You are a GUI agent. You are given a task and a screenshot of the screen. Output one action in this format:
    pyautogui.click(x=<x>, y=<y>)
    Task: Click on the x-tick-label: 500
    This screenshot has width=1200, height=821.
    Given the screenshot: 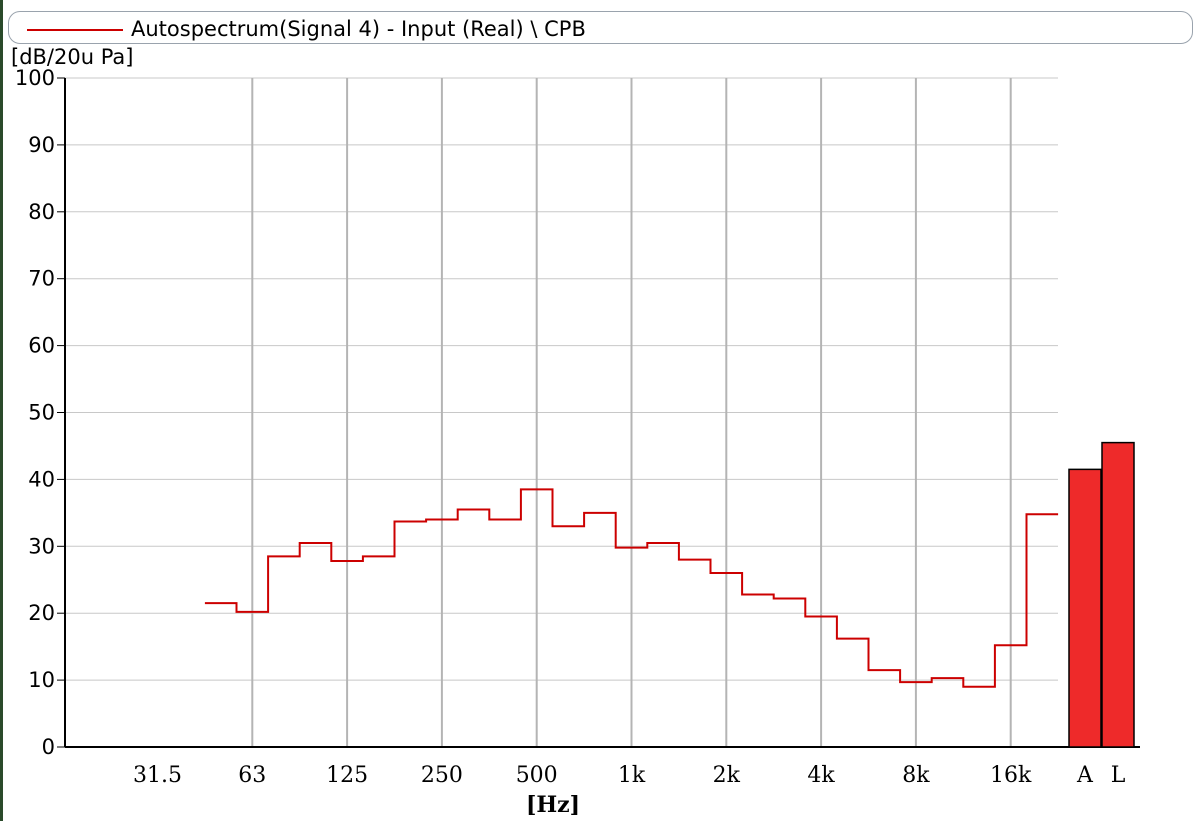 What is the action you would take?
    pyautogui.click(x=537, y=775)
    